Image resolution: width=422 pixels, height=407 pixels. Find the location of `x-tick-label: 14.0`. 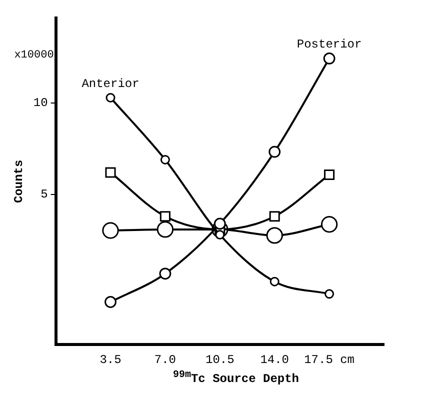

x-tick-label: 14.0 is located at coordinates (275, 359).